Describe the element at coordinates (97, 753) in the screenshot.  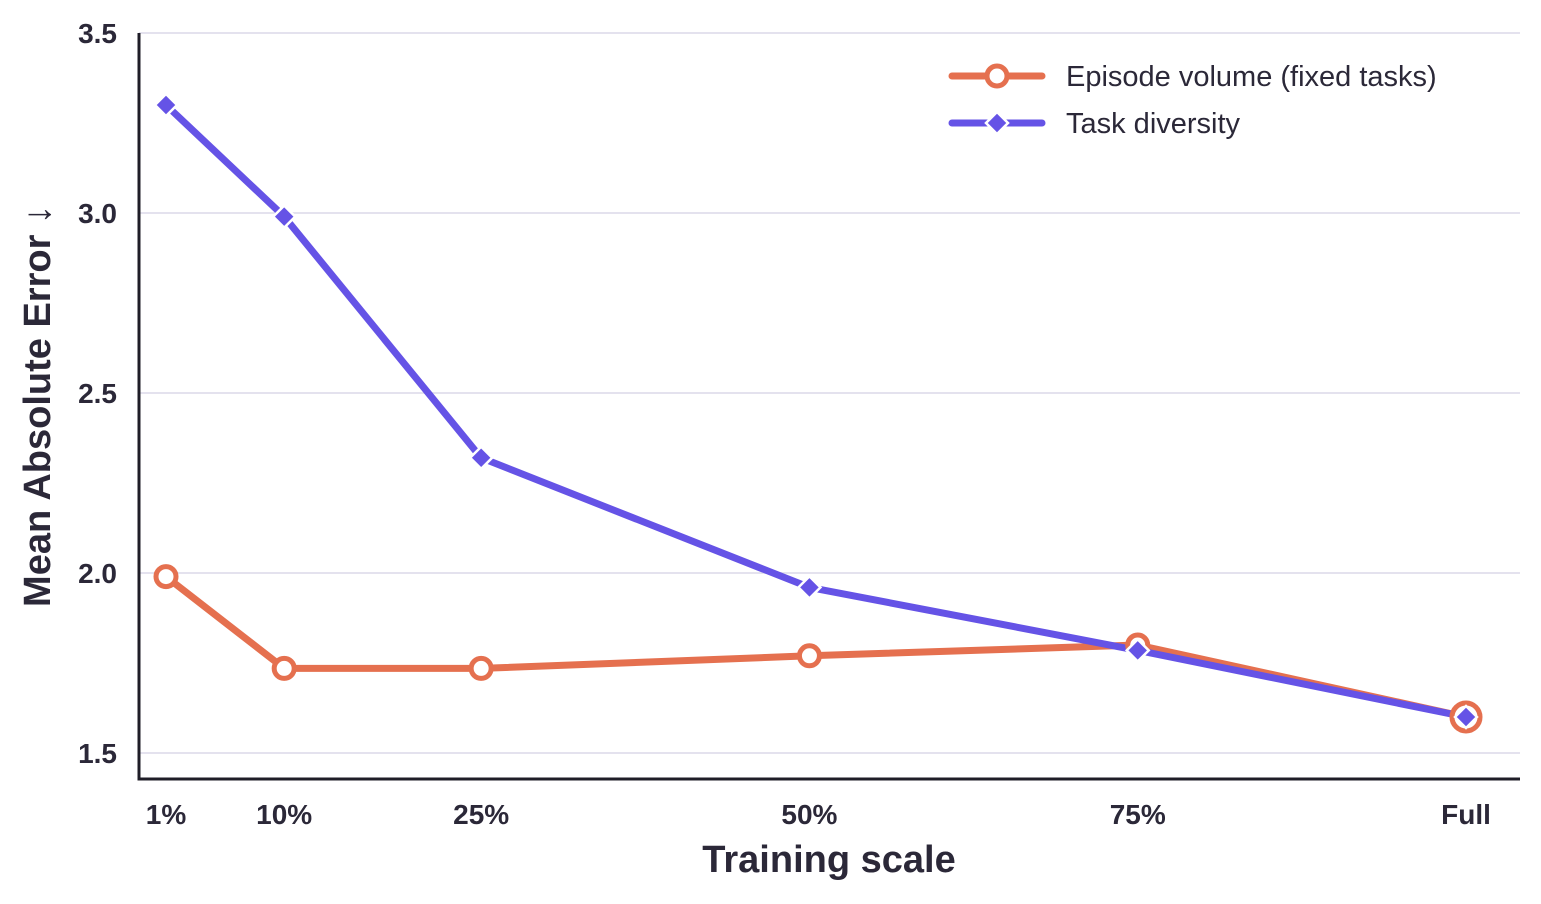
I see `y-tick-label: 1.5` at that location.